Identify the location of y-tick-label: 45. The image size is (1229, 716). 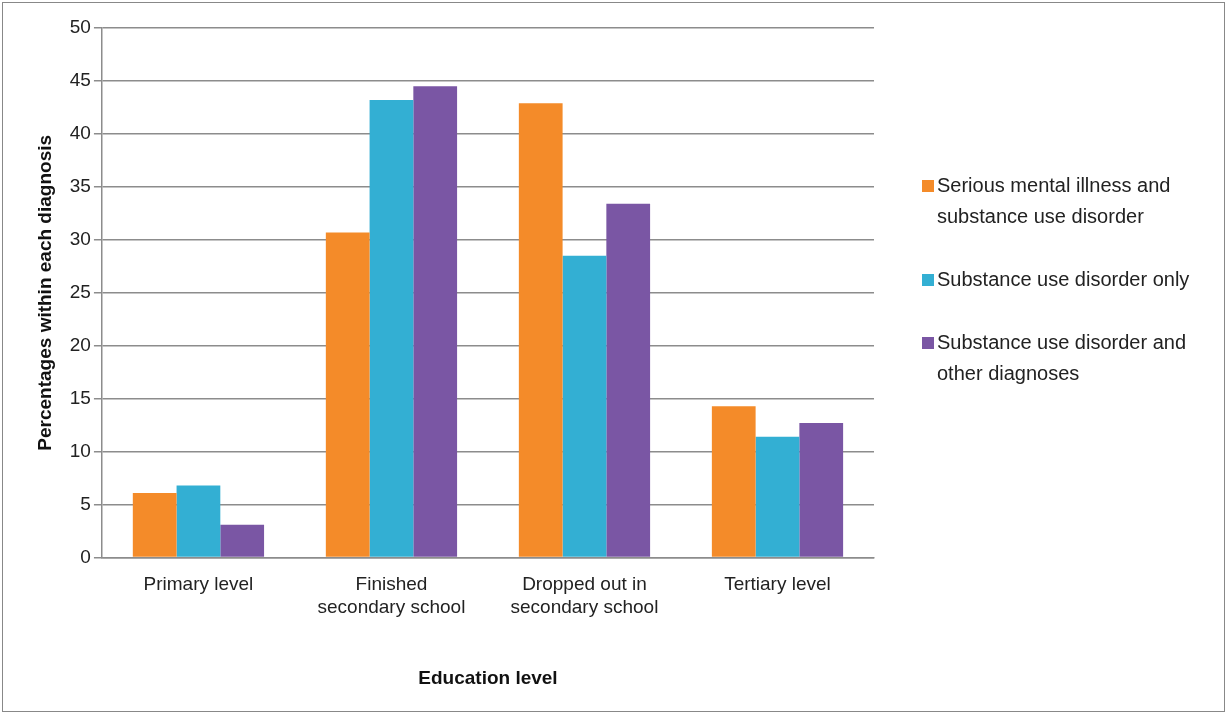
(80, 80).